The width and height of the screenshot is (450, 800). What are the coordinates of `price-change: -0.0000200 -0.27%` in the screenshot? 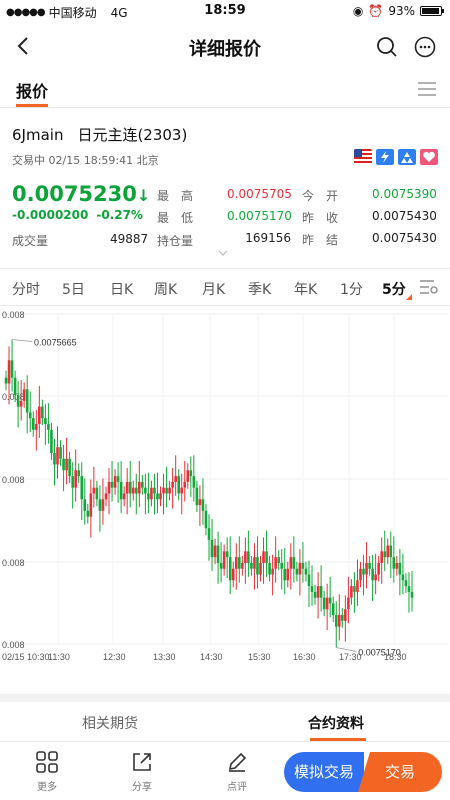 It's located at (77, 215).